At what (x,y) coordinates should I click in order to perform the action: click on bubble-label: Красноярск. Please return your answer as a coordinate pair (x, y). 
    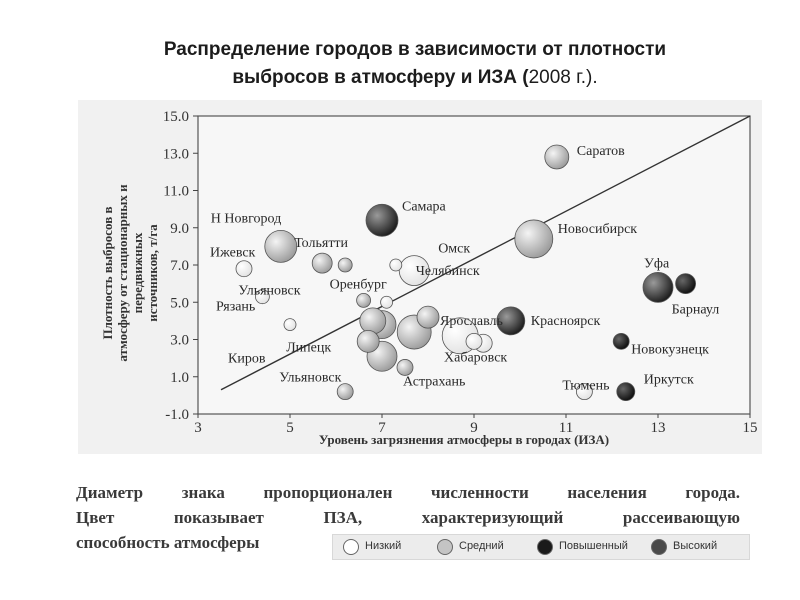
    Looking at the image, I should click on (566, 321).